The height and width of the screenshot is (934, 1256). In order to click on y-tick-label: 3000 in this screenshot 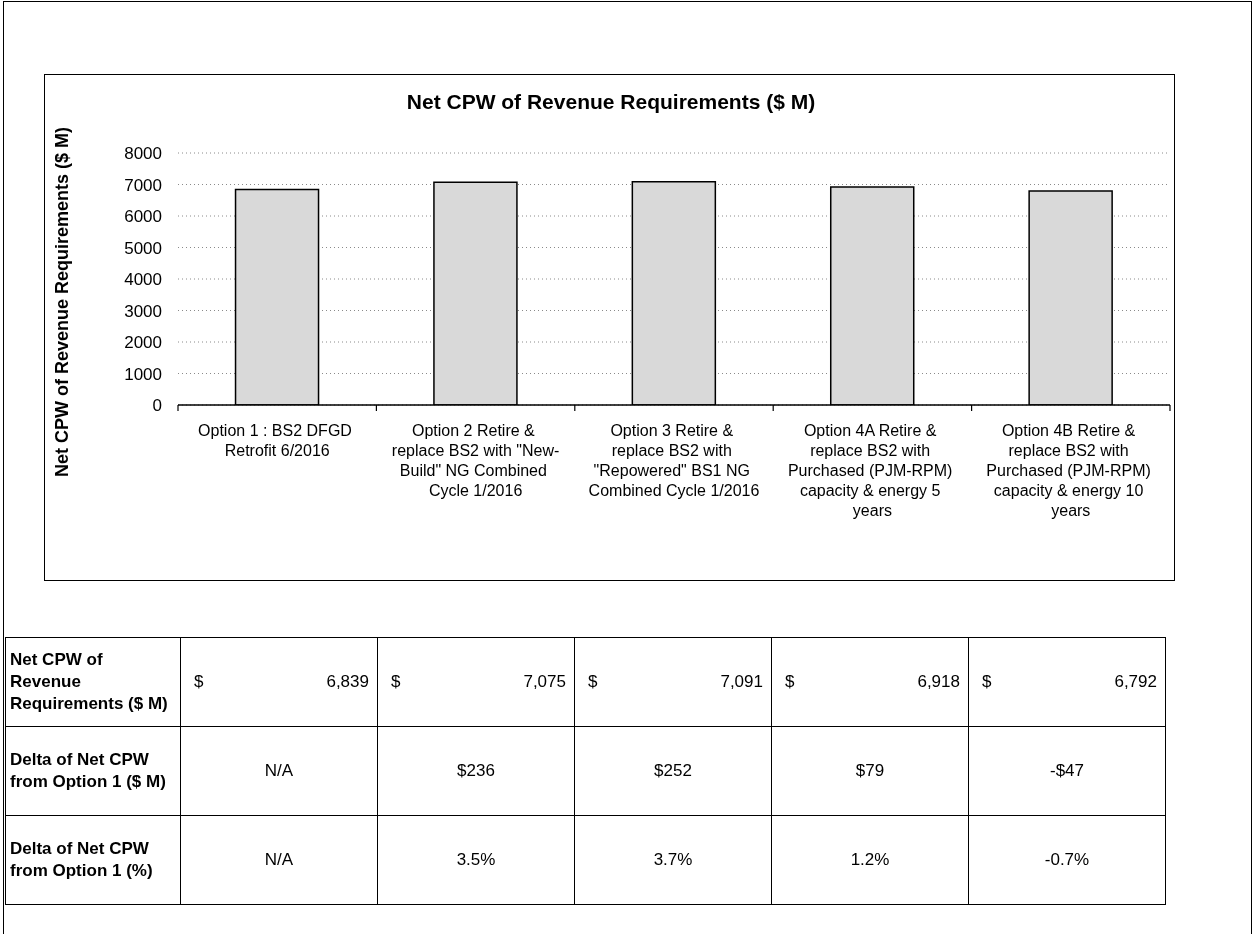, I will do `click(143, 311)`.